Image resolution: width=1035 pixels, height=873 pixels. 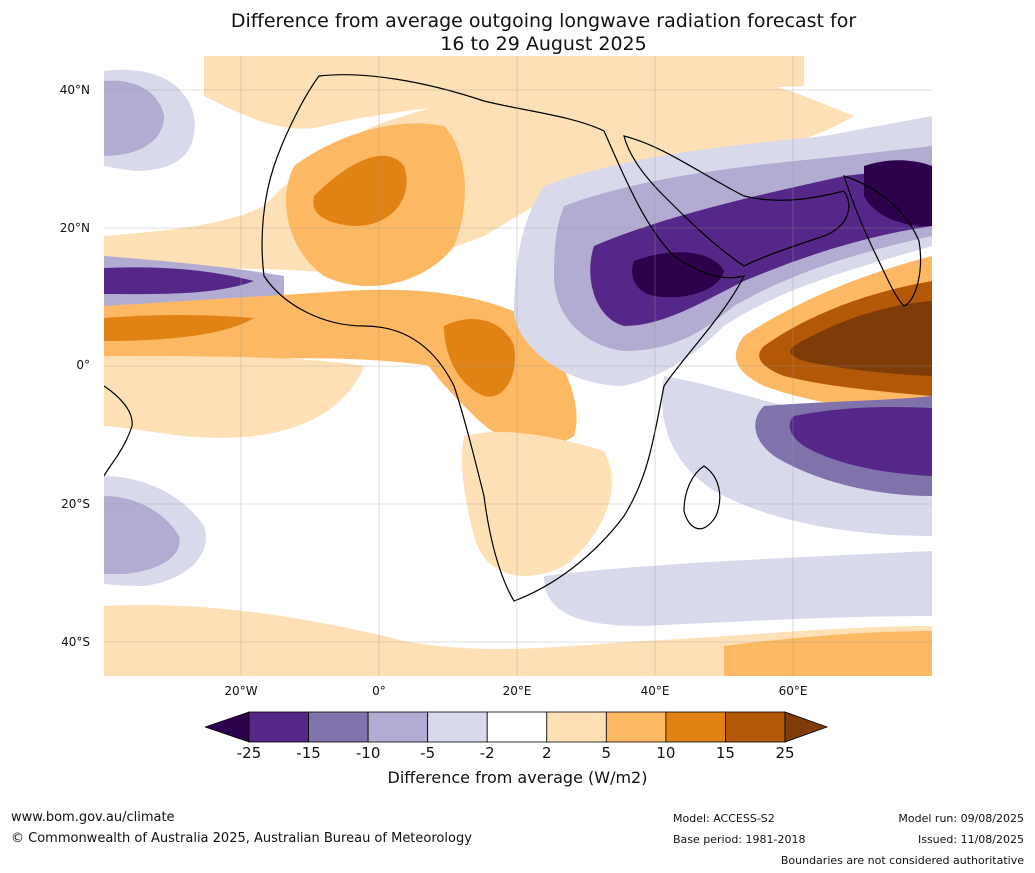 I want to click on anomaly-positive-equatorial-light, so click(x=234, y=397).